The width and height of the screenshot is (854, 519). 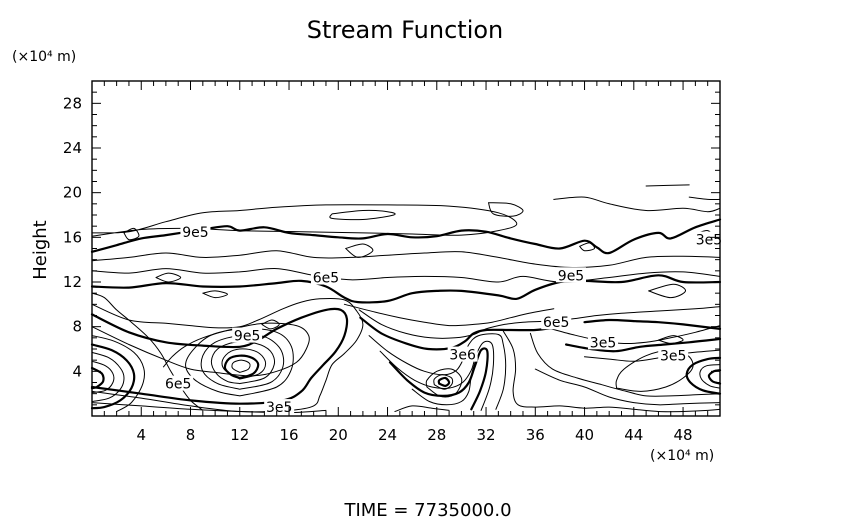 I want to click on x-tick-label: 4, so click(x=141, y=435).